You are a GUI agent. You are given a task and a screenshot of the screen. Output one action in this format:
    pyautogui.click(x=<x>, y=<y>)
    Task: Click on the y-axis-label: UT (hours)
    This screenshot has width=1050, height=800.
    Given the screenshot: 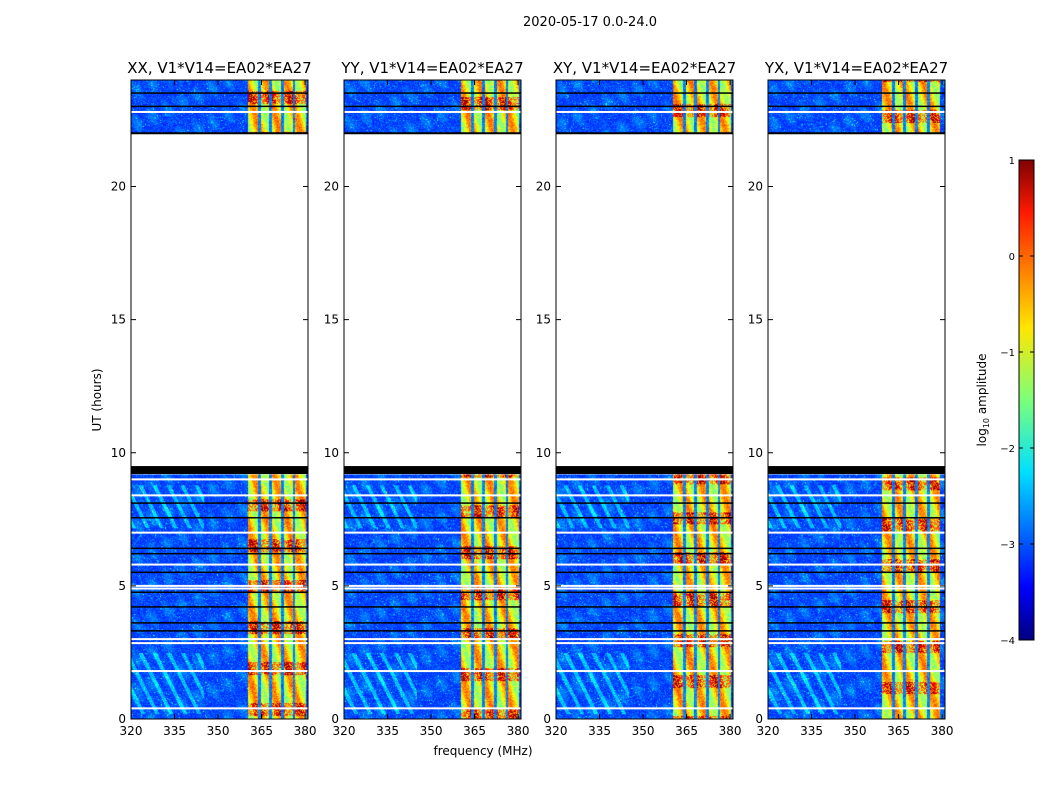 What is the action you would take?
    pyautogui.click(x=97, y=399)
    